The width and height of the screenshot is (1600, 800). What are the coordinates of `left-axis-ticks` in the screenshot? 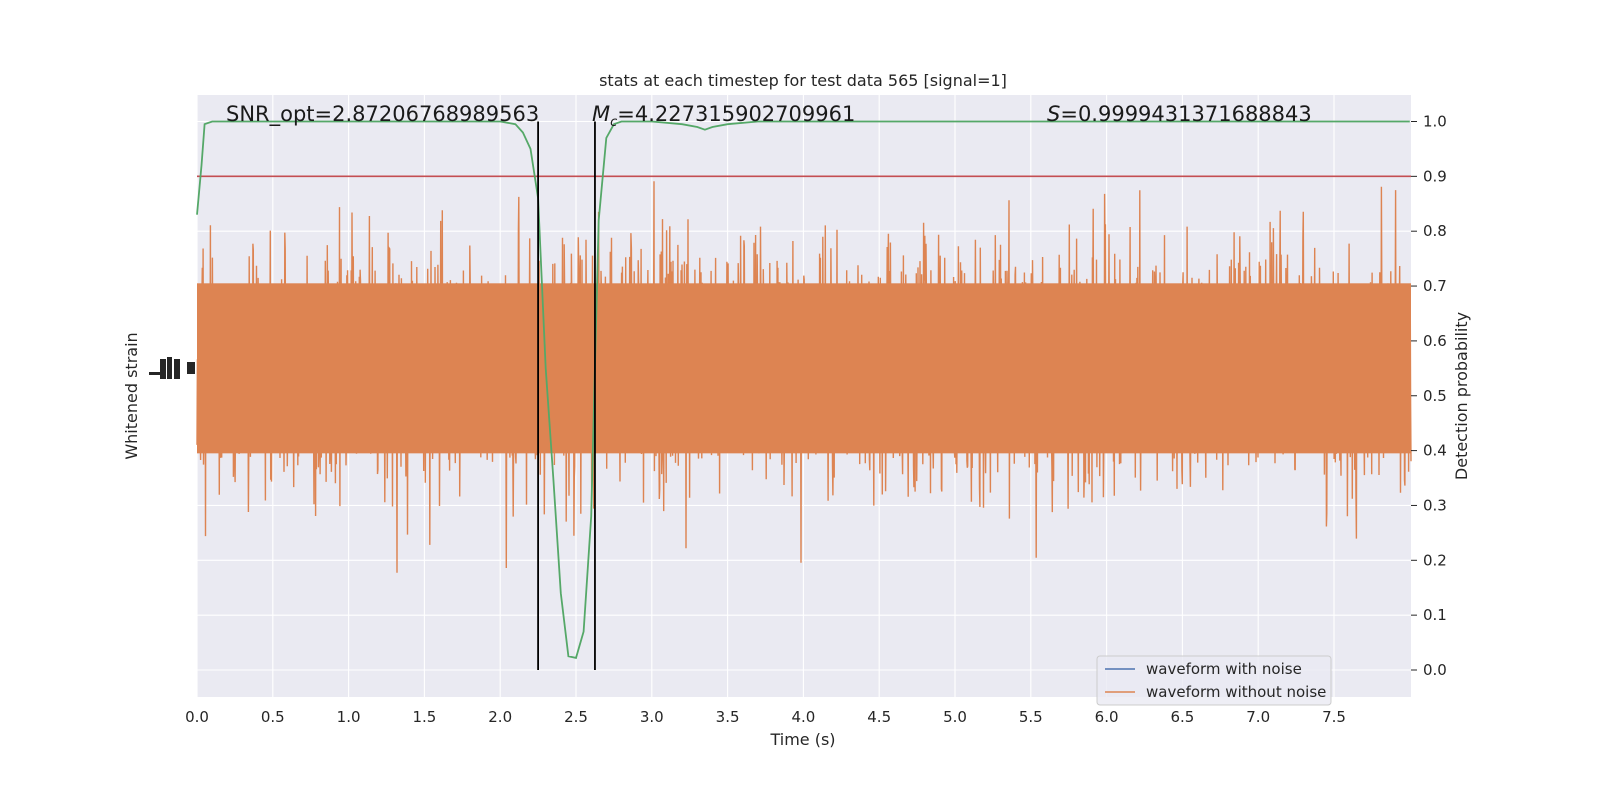 It's located at (172, 368).